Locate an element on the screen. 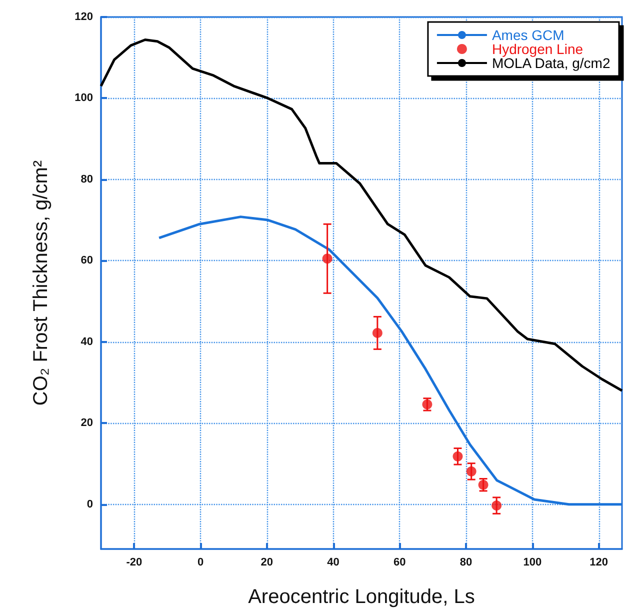 The image size is (625, 612). x-tick-label: 100 is located at coordinates (532, 562).